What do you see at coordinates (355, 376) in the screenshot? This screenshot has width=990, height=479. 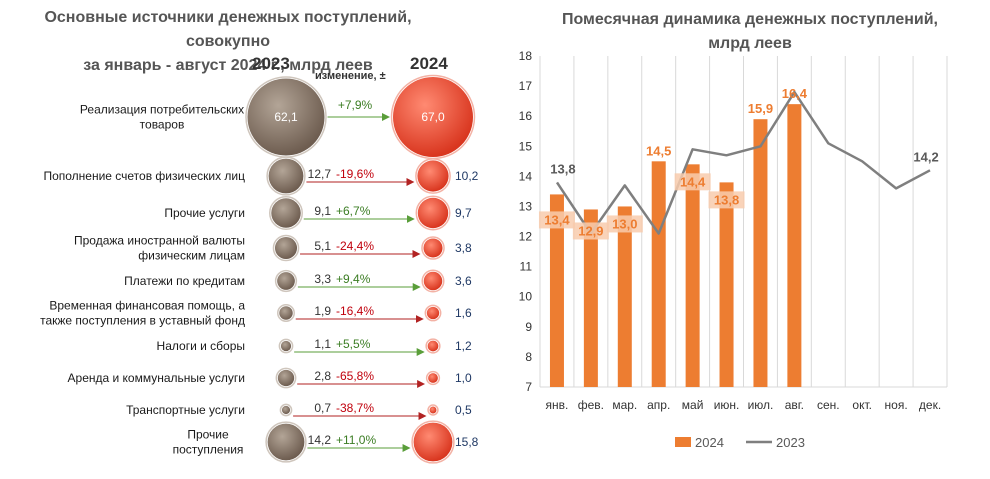 I see `change-value: -65,8%` at bounding box center [355, 376].